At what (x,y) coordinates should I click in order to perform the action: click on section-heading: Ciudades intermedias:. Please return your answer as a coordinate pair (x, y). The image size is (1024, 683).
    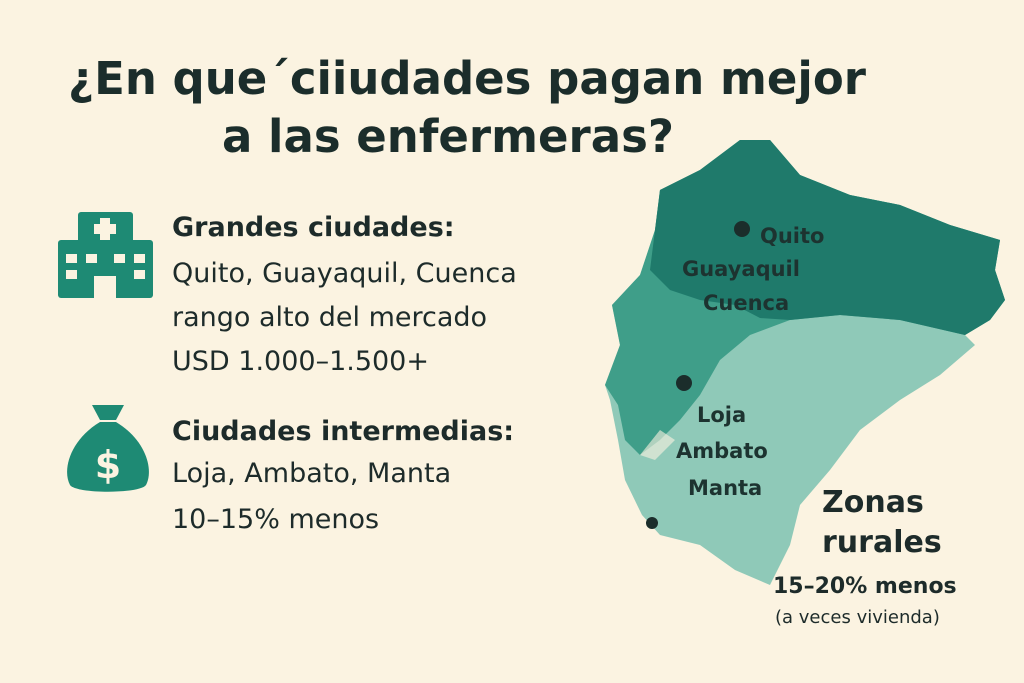
    Looking at the image, I should click on (343, 431).